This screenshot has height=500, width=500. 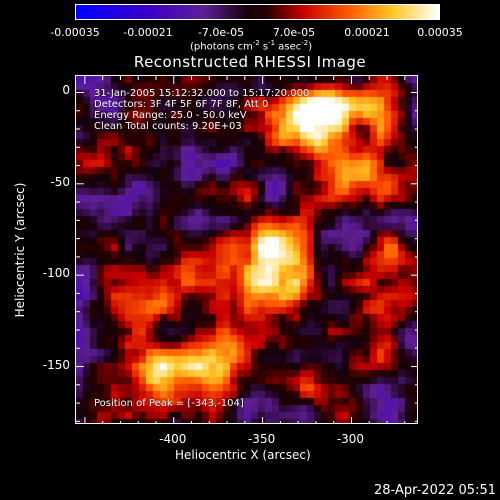 What do you see at coordinates (56, 273) in the screenshot?
I see `y-tick-label: -100` at bounding box center [56, 273].